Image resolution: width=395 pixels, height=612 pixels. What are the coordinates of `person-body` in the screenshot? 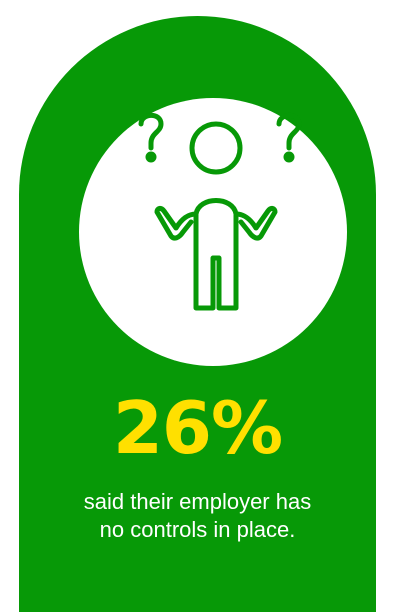 It's located at (216, 261).